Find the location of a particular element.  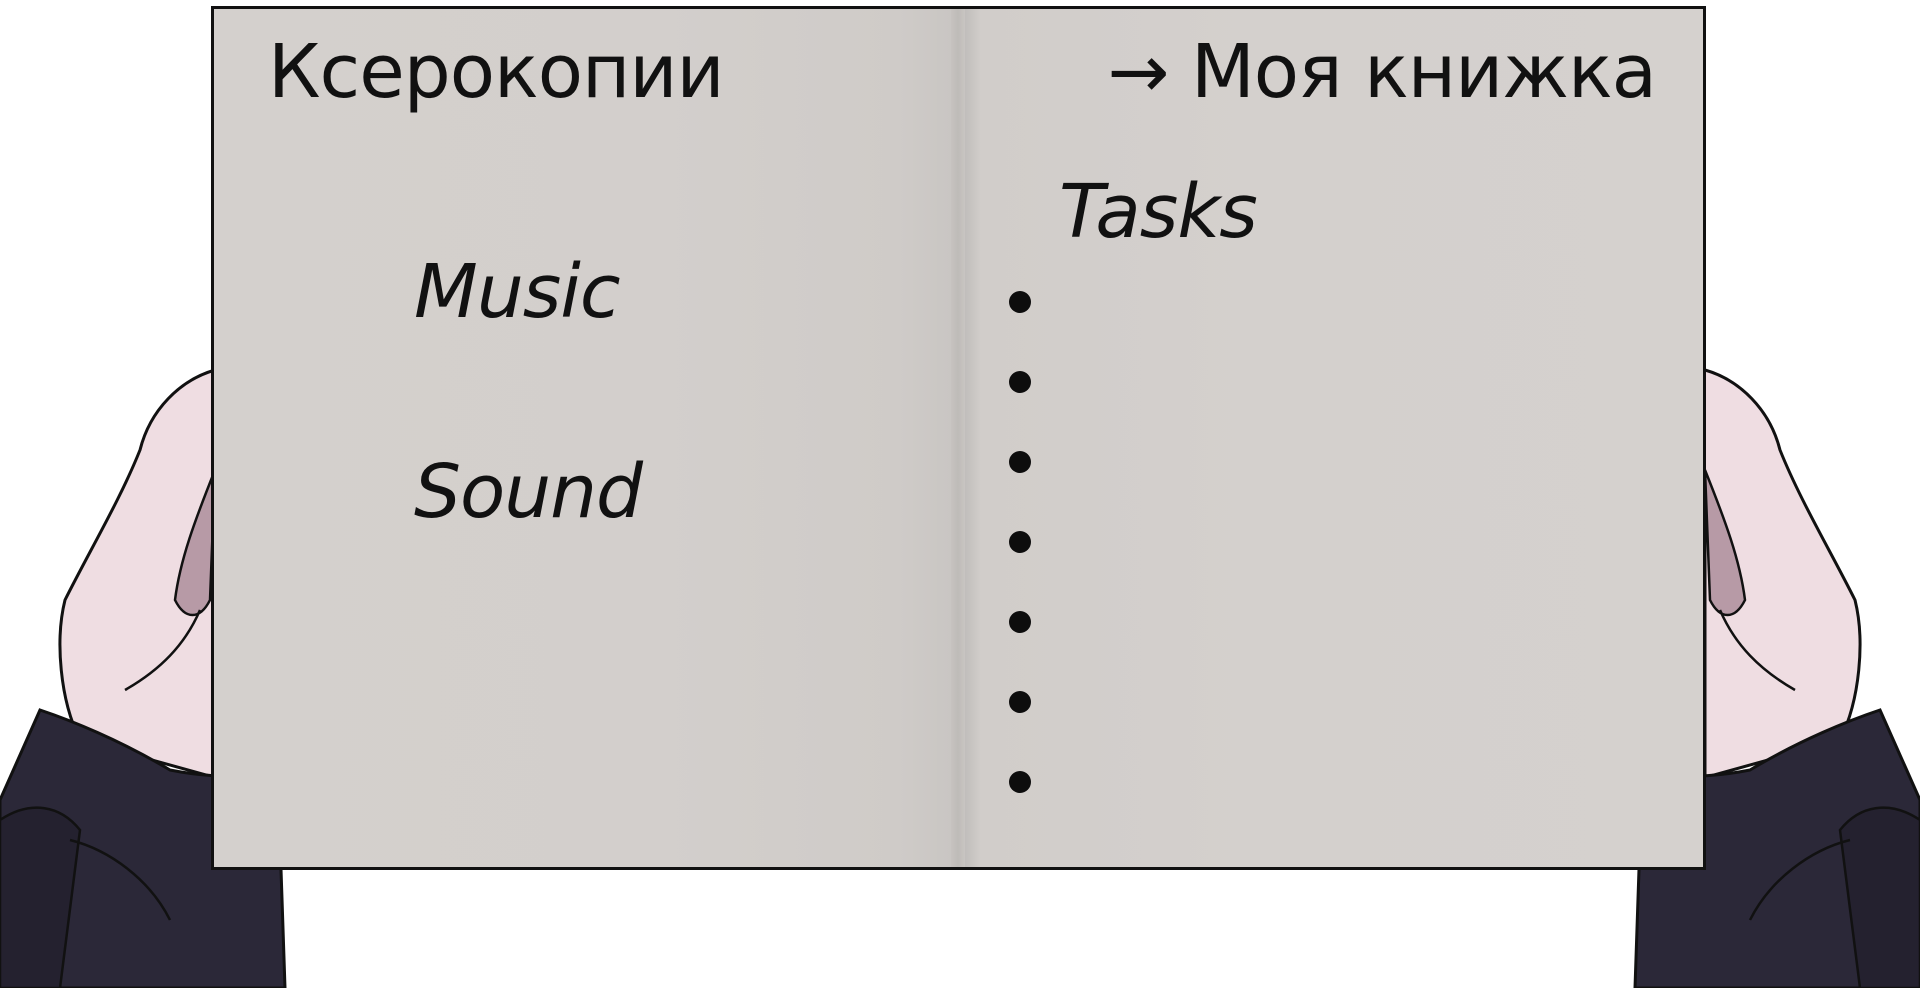

tasks-heading: Tasks is located at coordinates (1158, 212).